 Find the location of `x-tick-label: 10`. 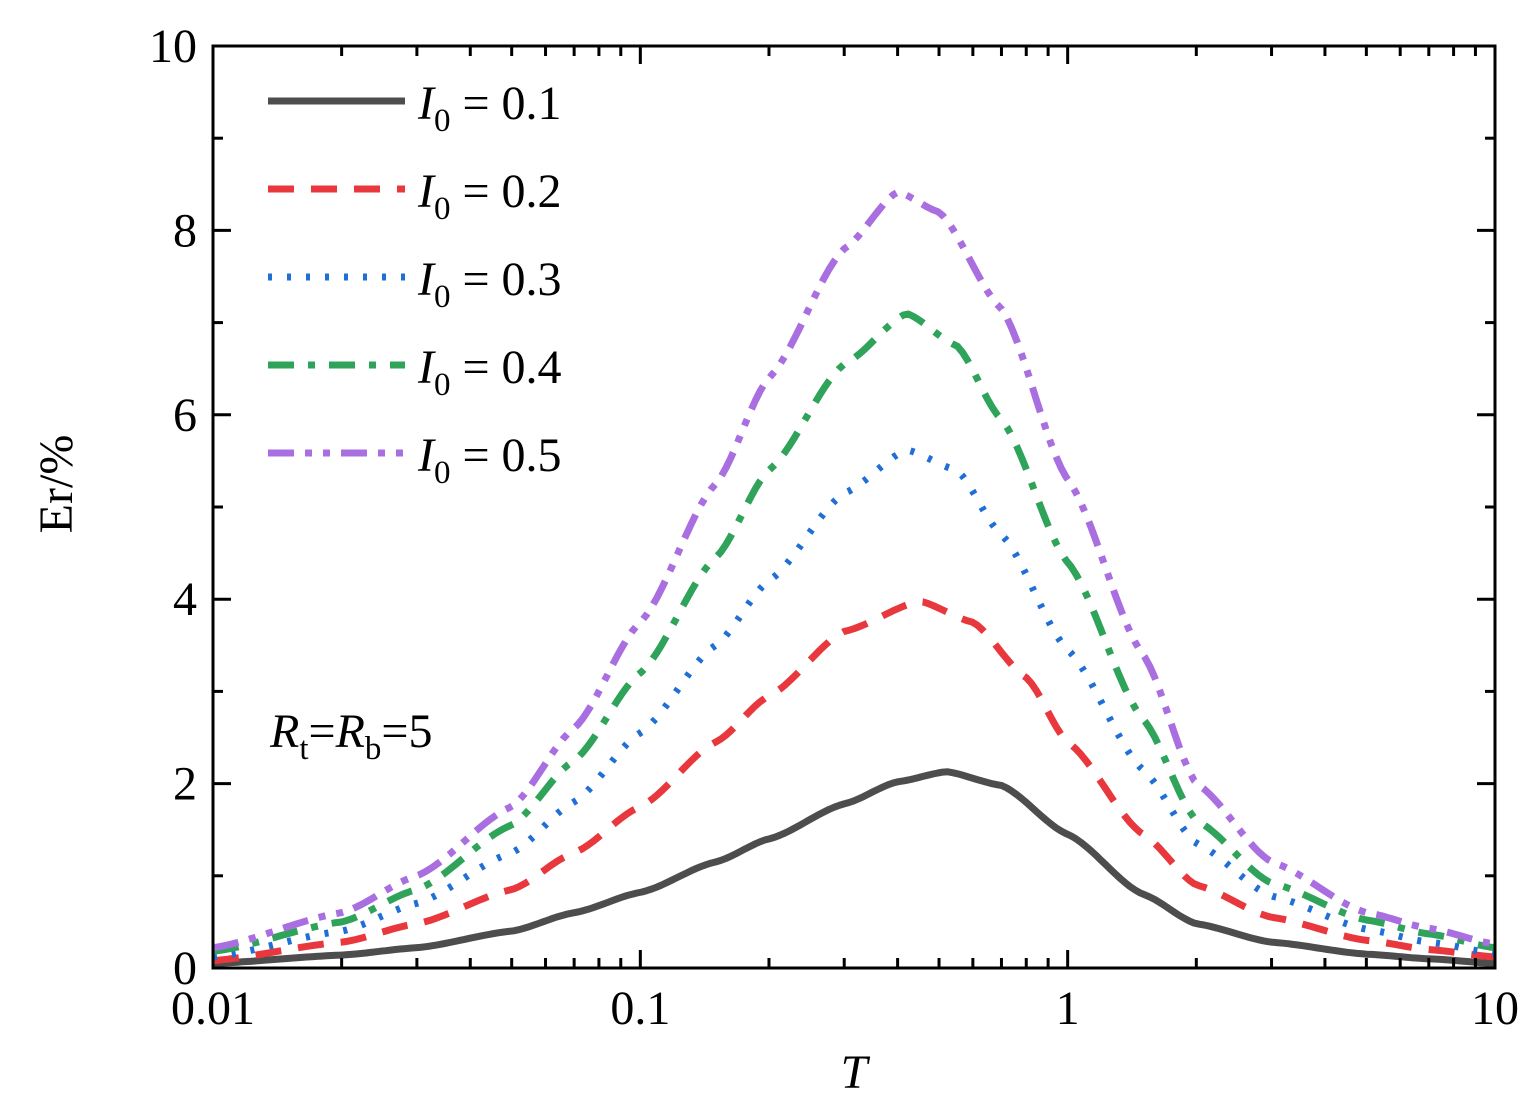

x-tick-label: 10 is located at coordinates (1495, 1008).